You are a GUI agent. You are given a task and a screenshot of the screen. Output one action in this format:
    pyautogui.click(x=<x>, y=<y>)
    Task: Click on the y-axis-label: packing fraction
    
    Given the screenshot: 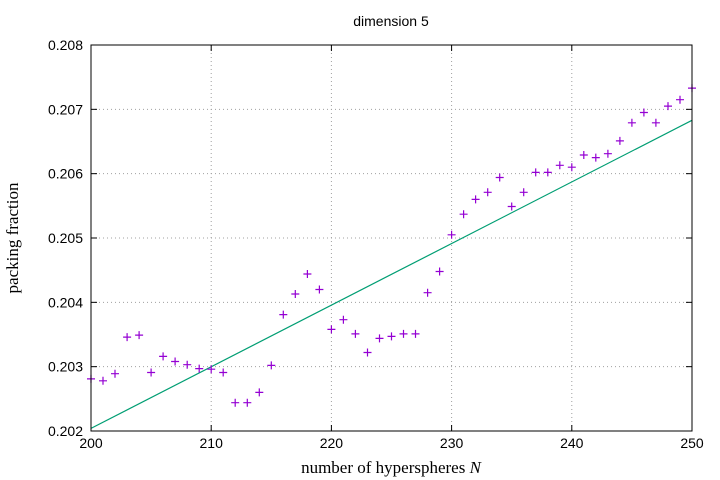 What is the action you would take?
    pyautogui.click(x=12, y=237)
    